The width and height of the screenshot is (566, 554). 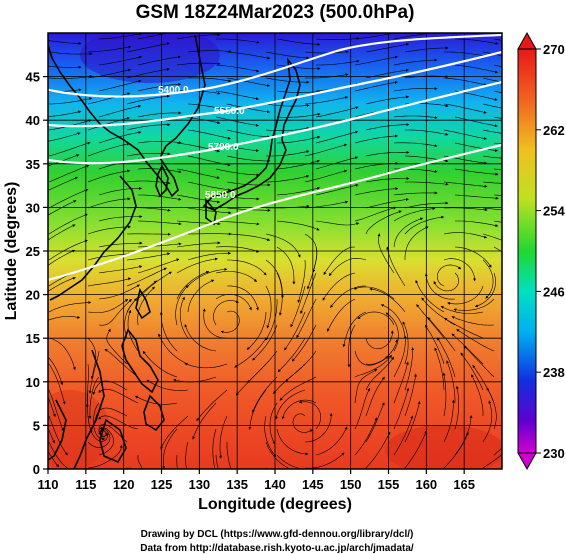 What do you see at coordinates (389, 484) in the screenshot?
I see `x-tick-label: 155` at bounding box center [389, 484].